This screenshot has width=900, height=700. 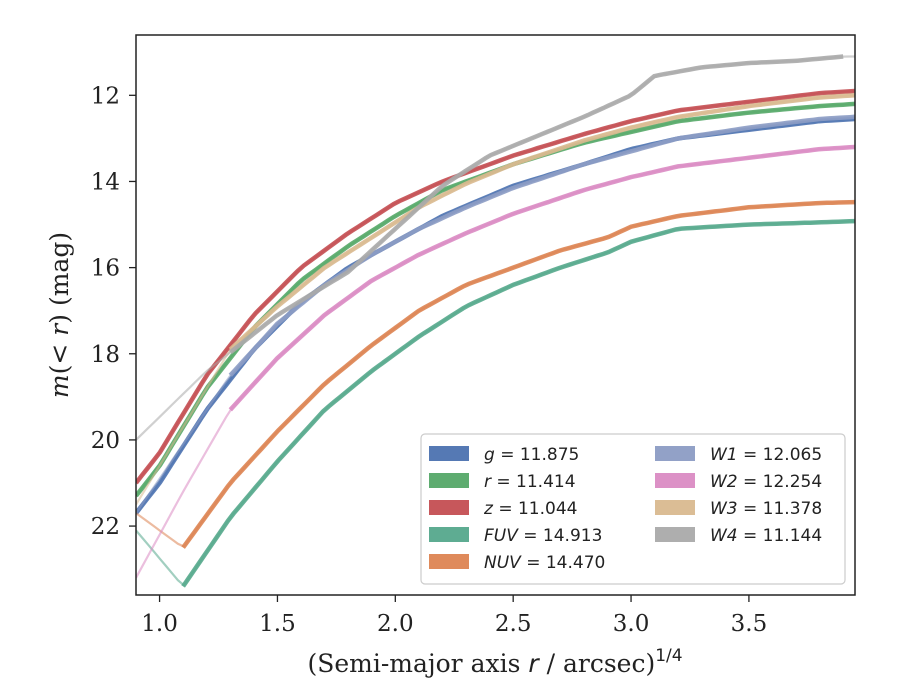 What do you see at coordinates (530, 482) in the screenshot?
I see `legend-label-r: r = 11.414` at bounding box center [530, 482].